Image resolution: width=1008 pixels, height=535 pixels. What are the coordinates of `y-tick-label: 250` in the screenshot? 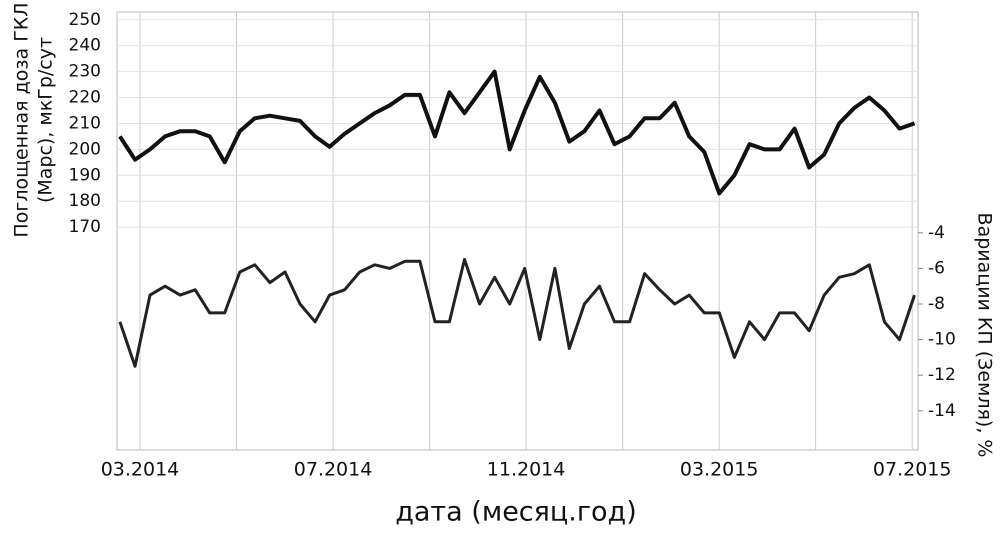 It's located at (85, 20).